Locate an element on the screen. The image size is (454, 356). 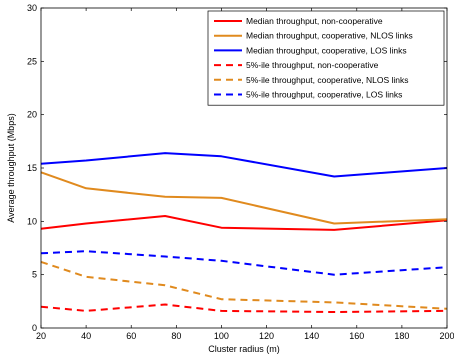
x-axis-title: Cluster radius (m) is located at coordinates (244, 349).